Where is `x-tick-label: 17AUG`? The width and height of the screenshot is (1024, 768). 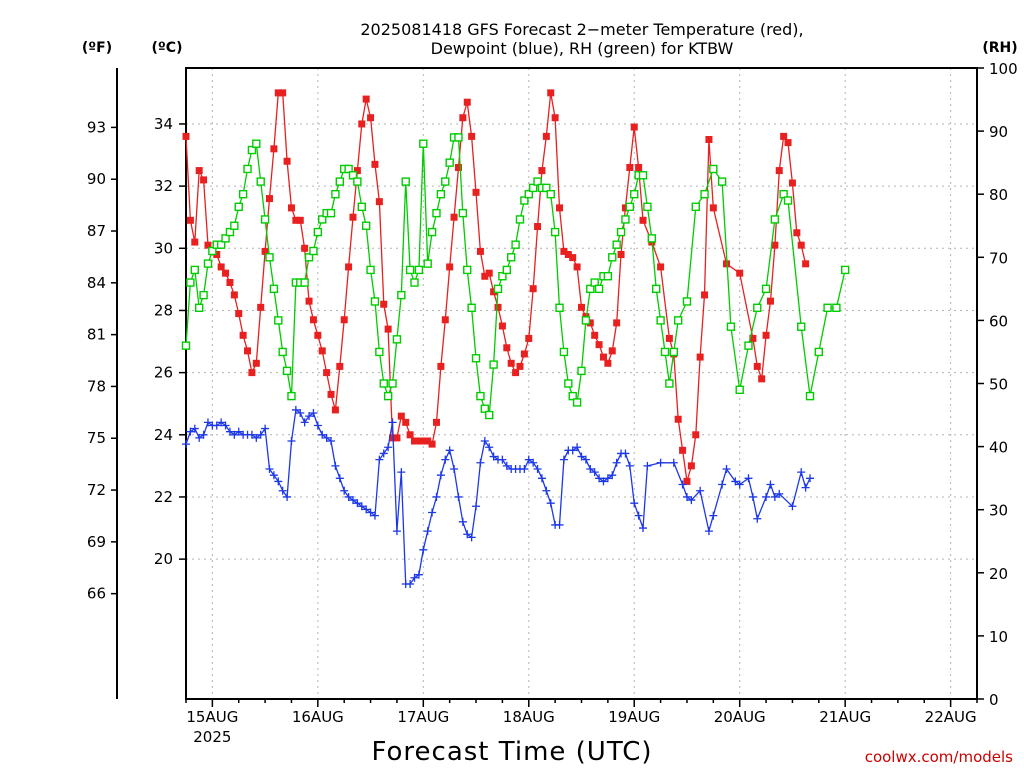
x-tick-label: 17AUG is located at coordinates (423, 717).